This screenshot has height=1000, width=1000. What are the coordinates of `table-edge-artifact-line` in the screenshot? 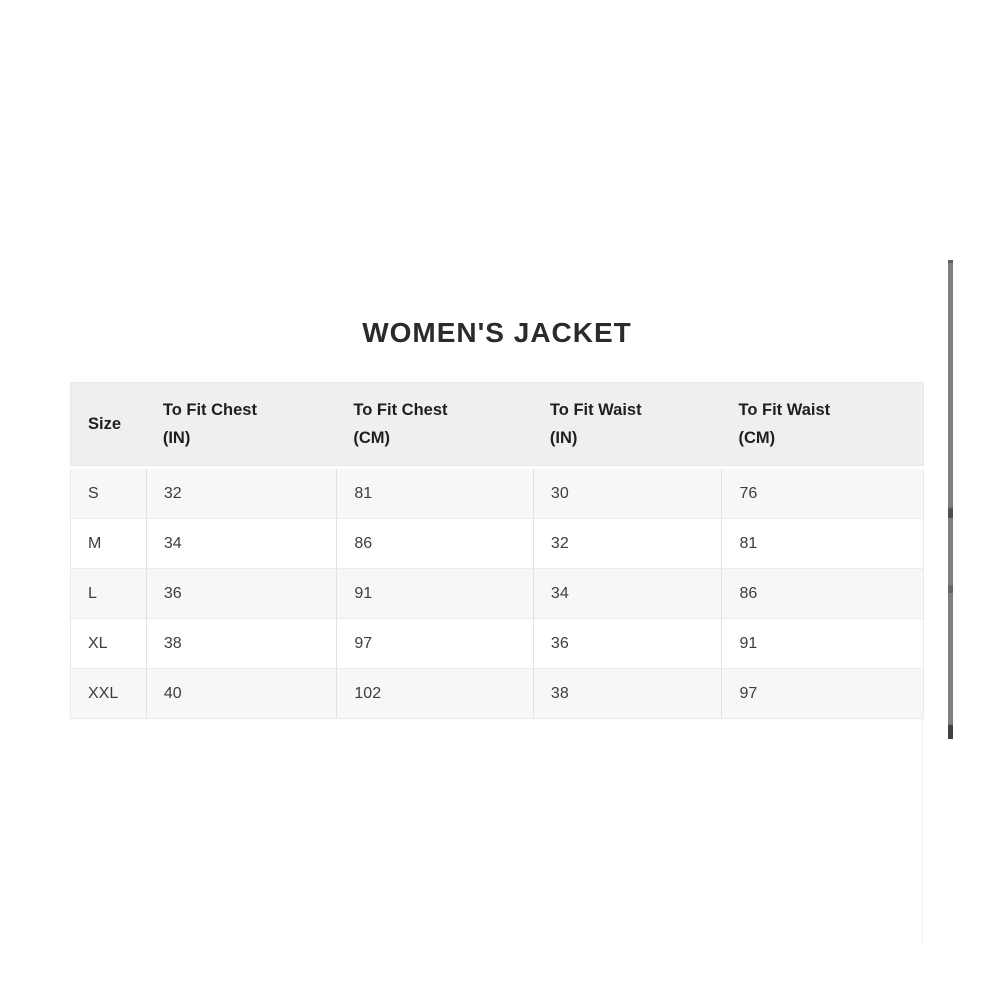 It's located at (922, 829).